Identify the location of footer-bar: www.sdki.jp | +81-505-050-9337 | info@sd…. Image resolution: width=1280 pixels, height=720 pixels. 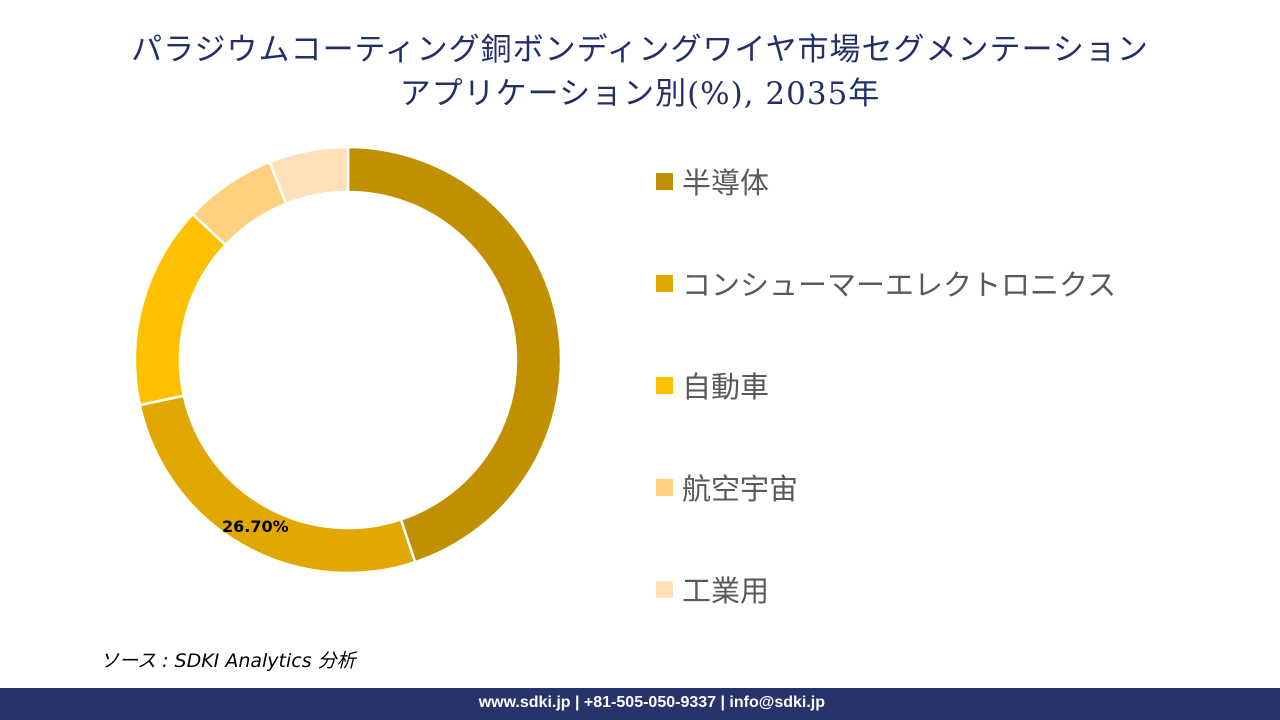
(640, 704).